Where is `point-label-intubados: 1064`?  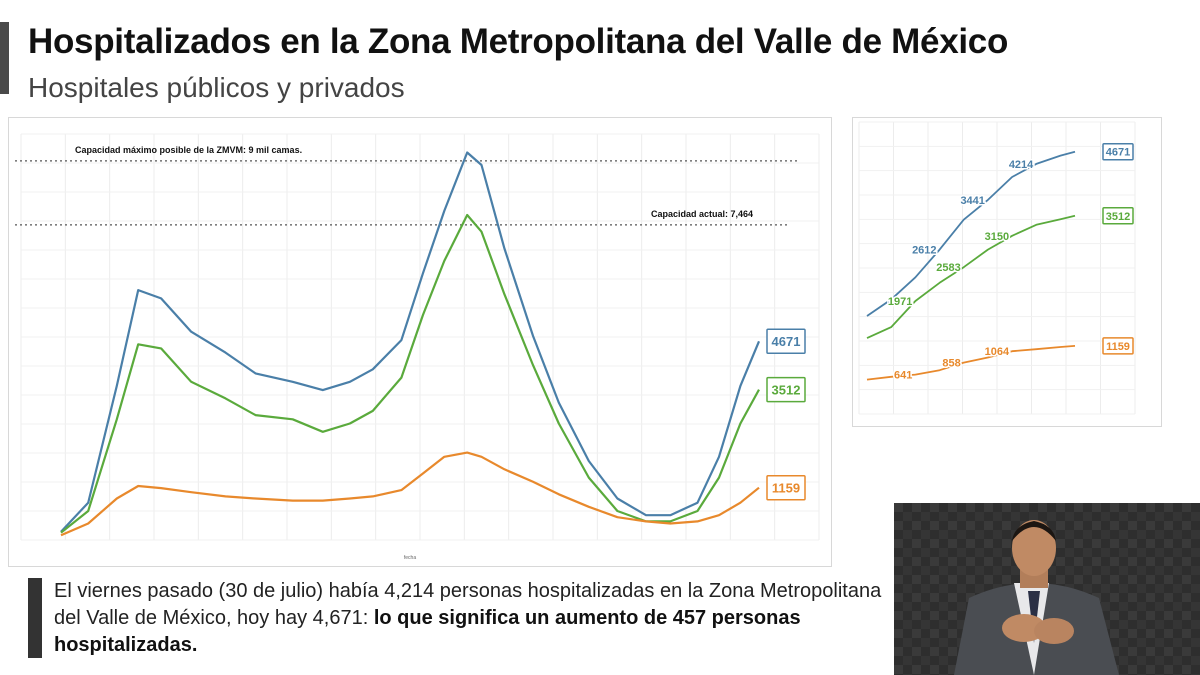 point-label-intubados: 1064 is located at coordinates (997, 352).